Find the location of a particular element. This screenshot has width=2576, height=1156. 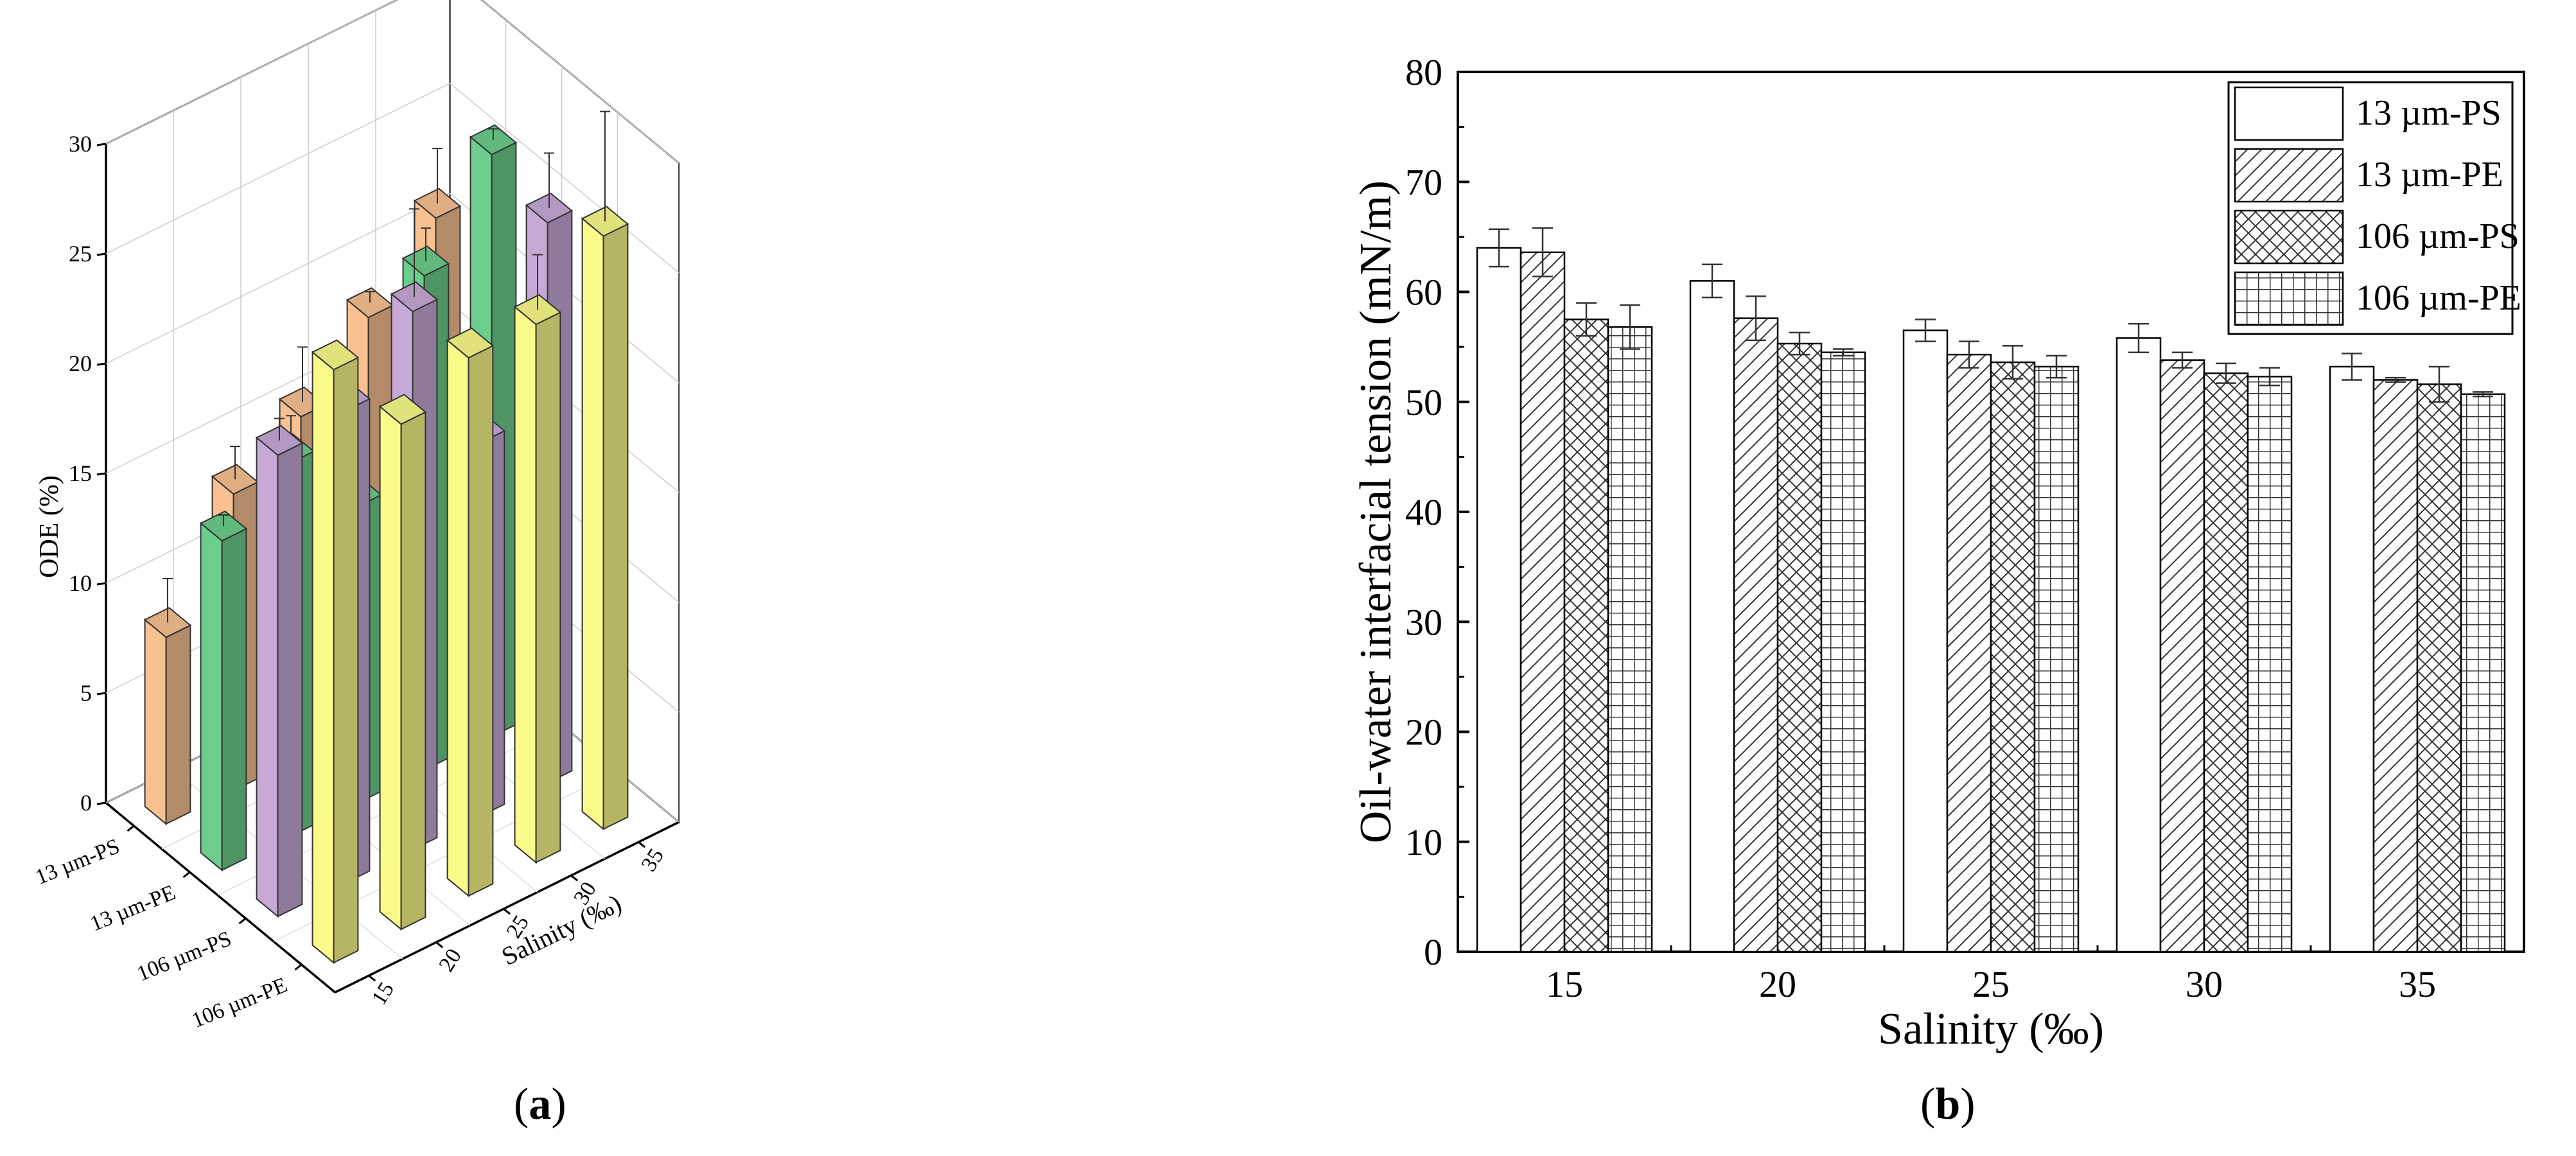

z-axis-label: ODE (%) is located at coordinates (49, 527).